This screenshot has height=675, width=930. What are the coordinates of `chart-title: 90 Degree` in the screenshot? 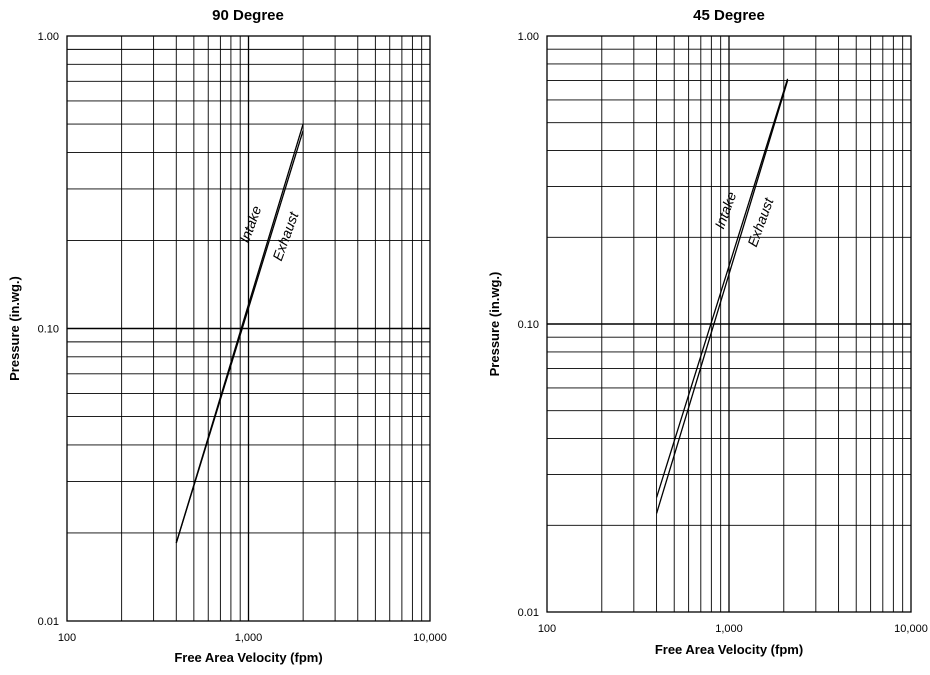 It's located at (248, 15).